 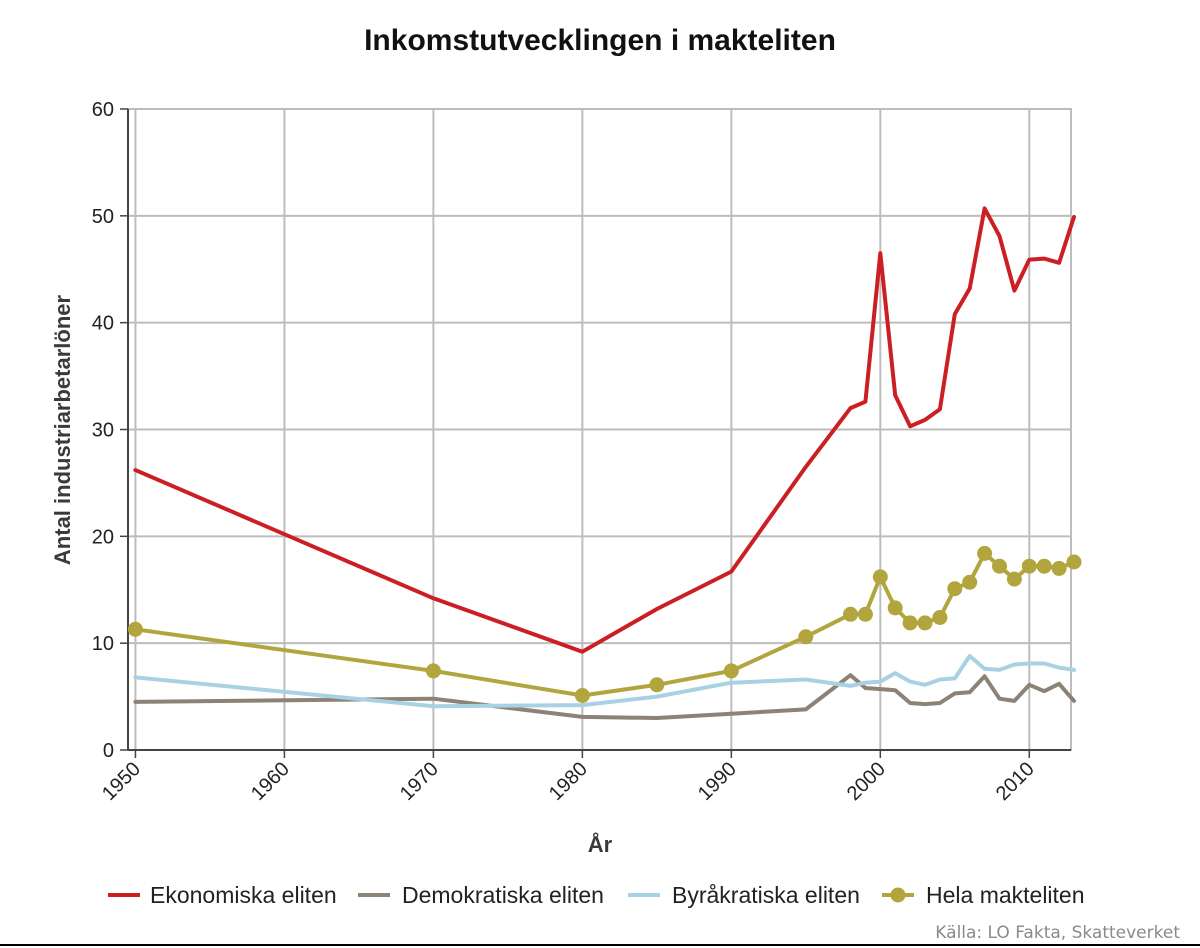 What do you see at coordinates (103, 110) in the screenshot?
I see `y-tick-label: 60` at bounding box center [103, 110].